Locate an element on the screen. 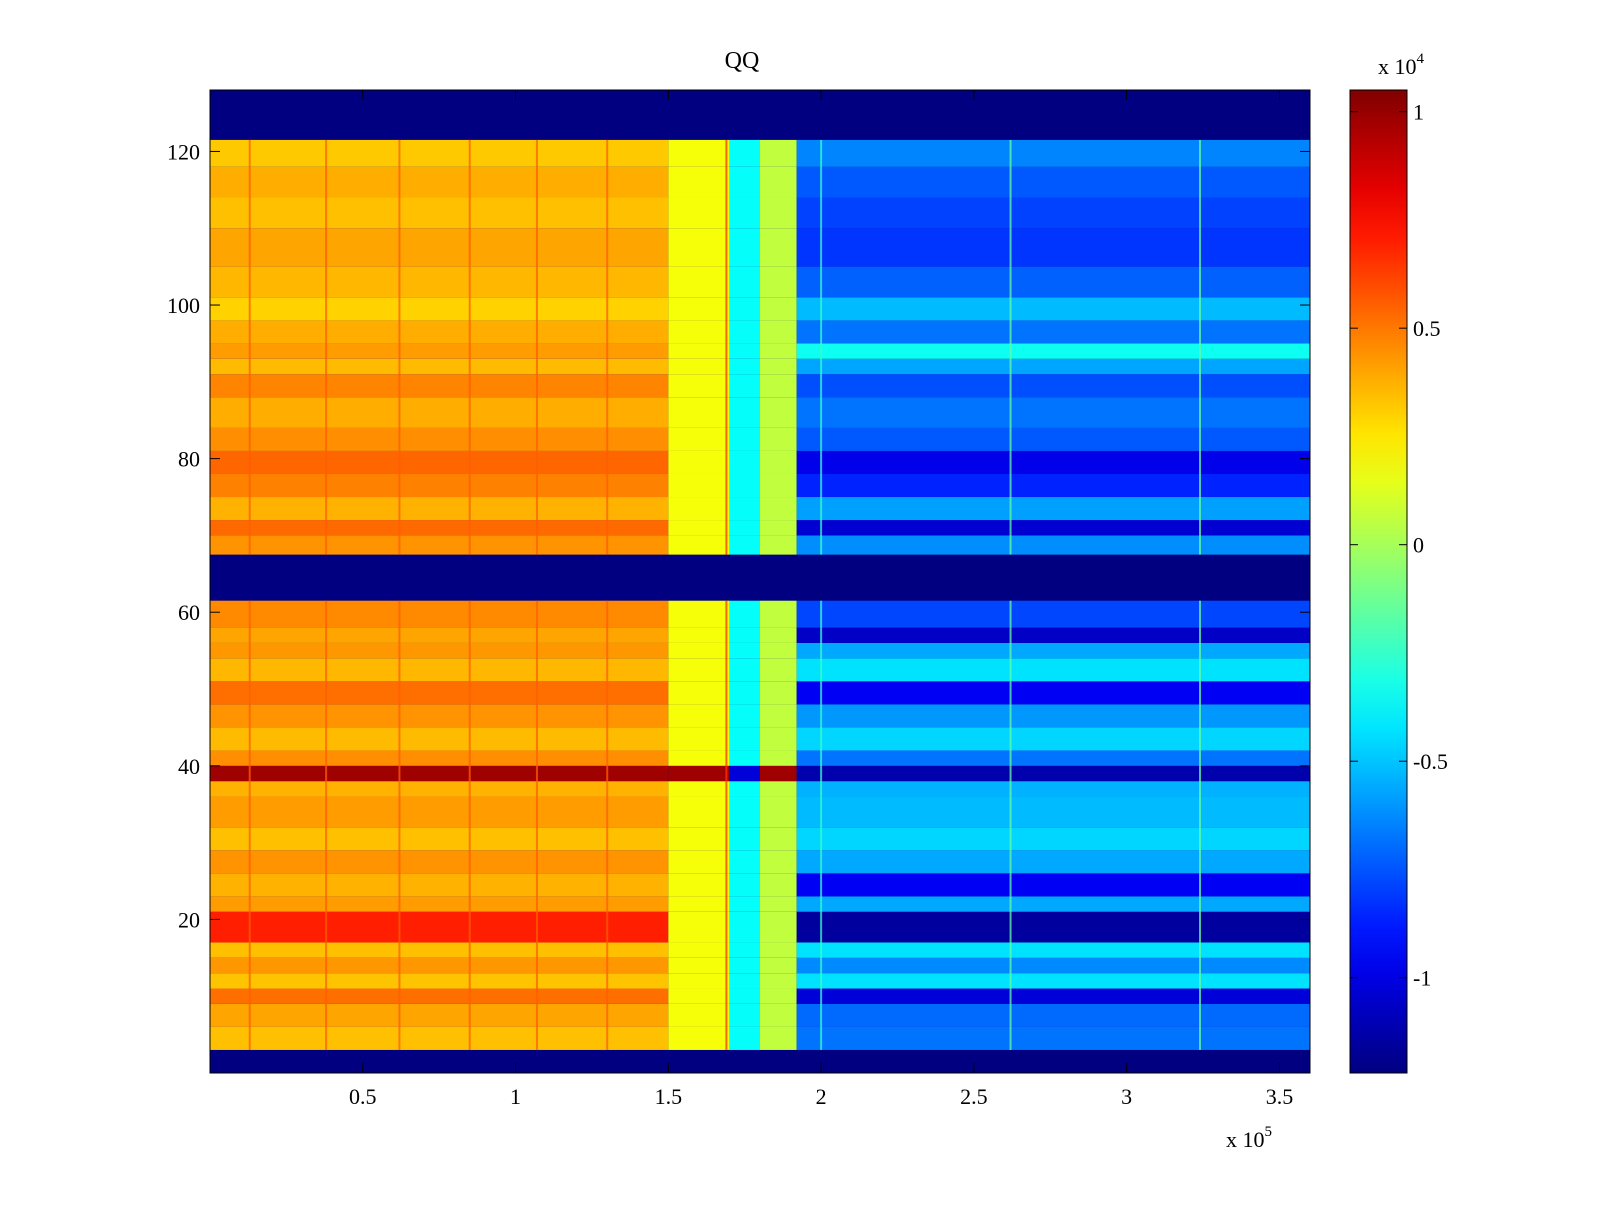 The width and height of the screenshot is (1600, 1205). colorbar-tick-label: 0 is located at coordinates (1418, 545).